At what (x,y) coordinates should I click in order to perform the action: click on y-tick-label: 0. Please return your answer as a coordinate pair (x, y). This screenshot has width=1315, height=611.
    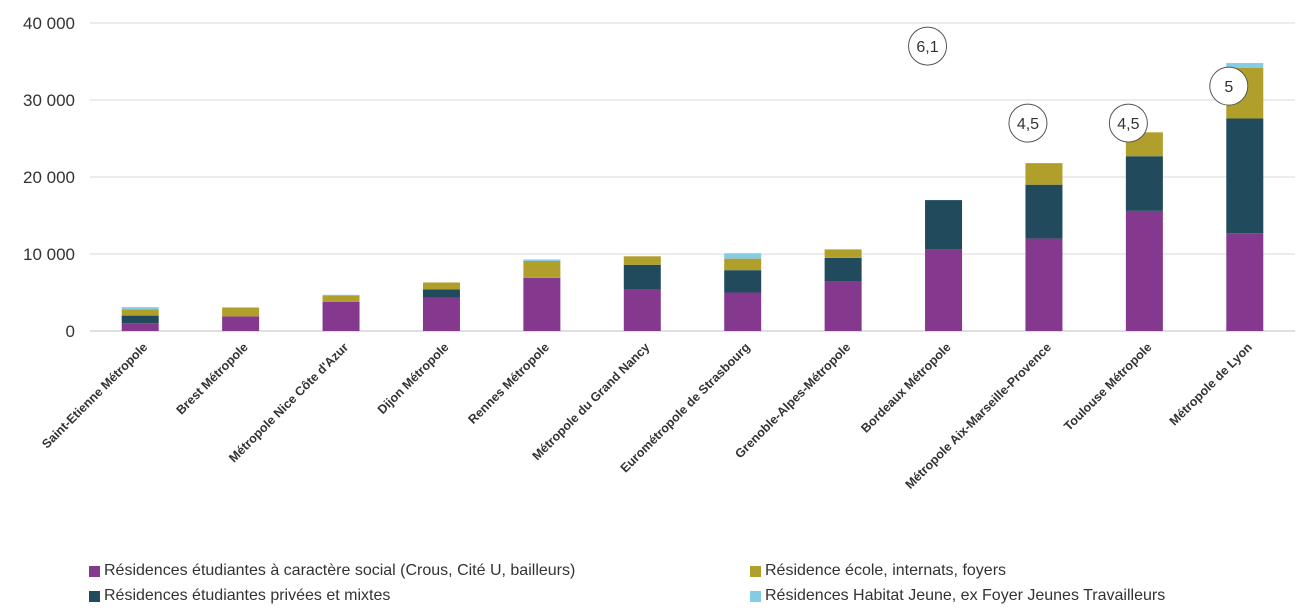
    Looking at the image, I should click on (70, 331).